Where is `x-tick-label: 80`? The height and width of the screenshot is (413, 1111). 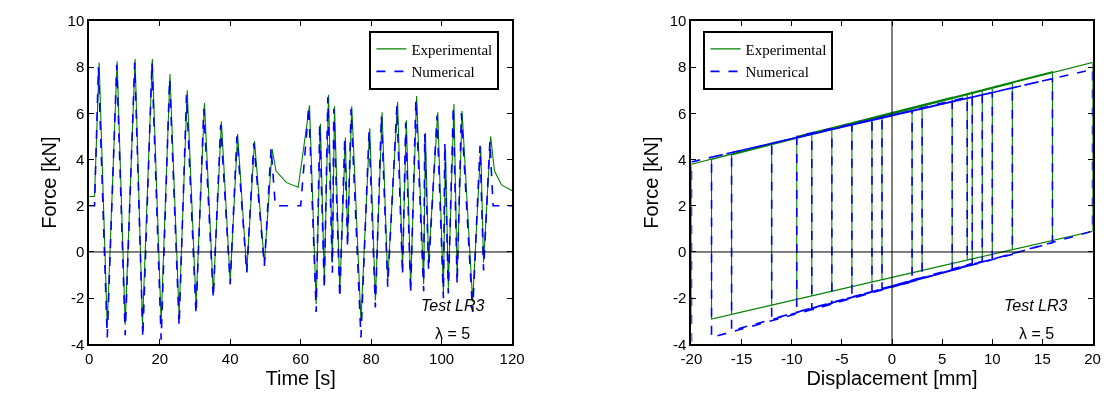
x-tick-label: 80 is located at coordinates (371, 359).